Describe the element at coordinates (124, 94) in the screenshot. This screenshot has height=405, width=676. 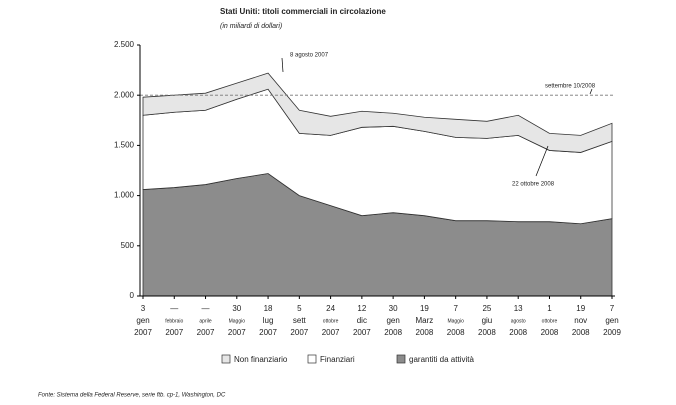
I see `y-tick-label: 2.000` at that location.